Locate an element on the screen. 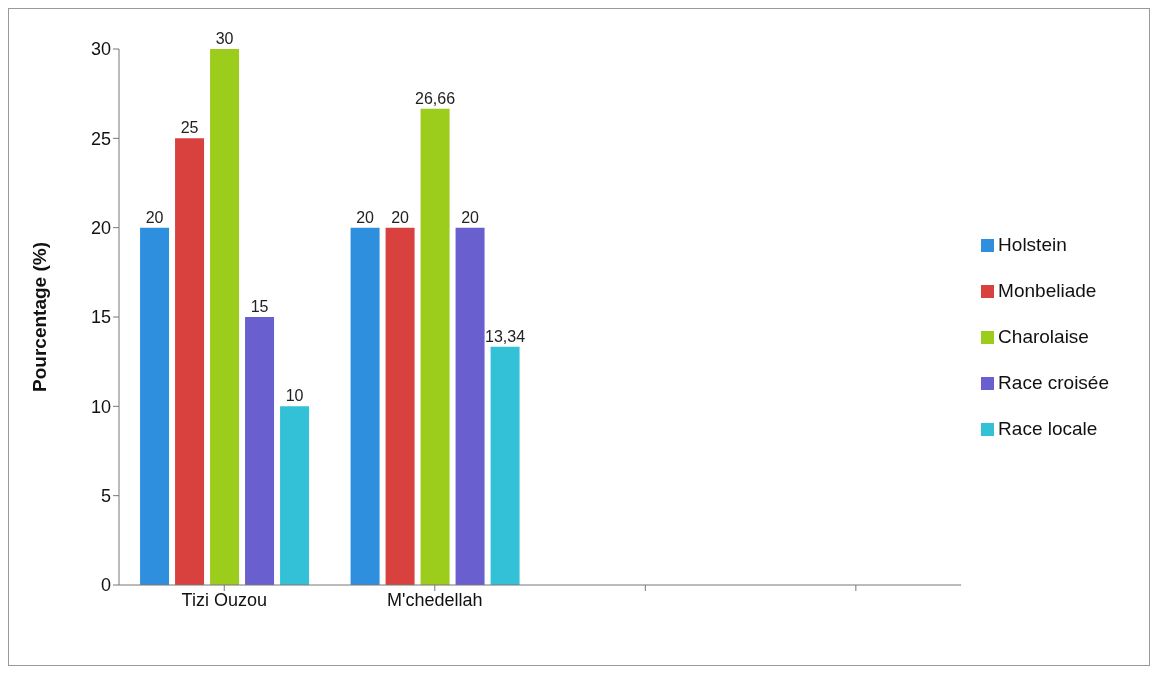 This screenshot has height=676, width=1161. y-tick-label: 15 is located at coordinates (100, 317).